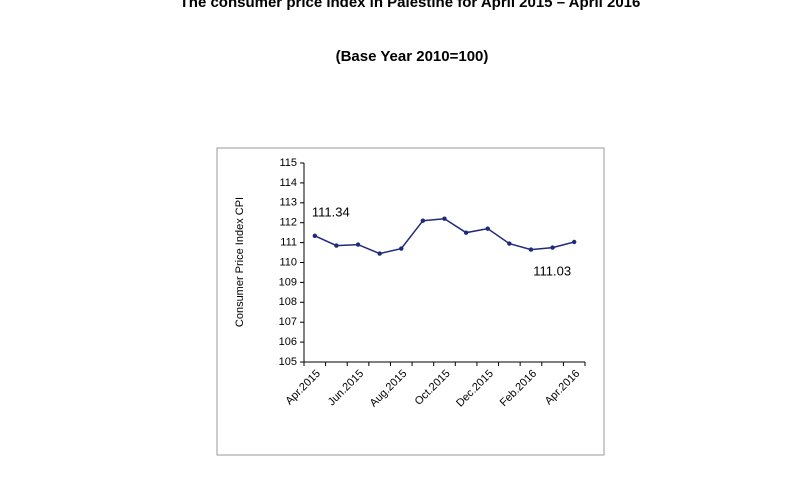 This screenshot has height=500, width=800. What do you see at coordinates (288, 243) in the screenshot?
I see `y-tick-label: 111` at bounding box center [288, 243].